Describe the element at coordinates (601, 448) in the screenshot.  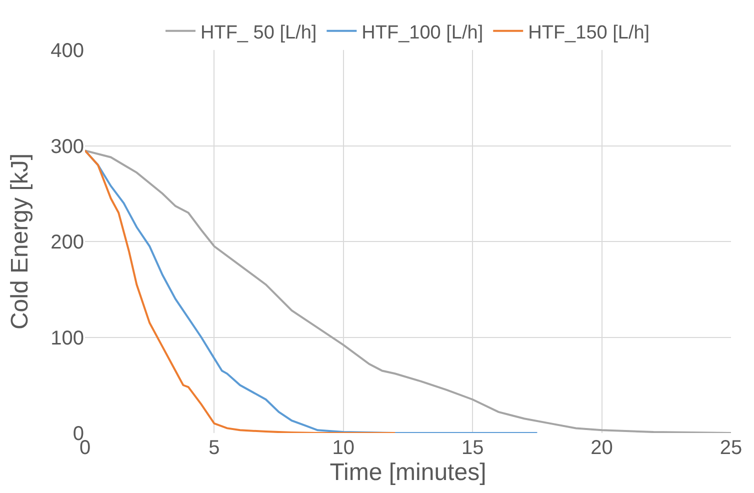
I see `x-tick-label: 20` at that location.